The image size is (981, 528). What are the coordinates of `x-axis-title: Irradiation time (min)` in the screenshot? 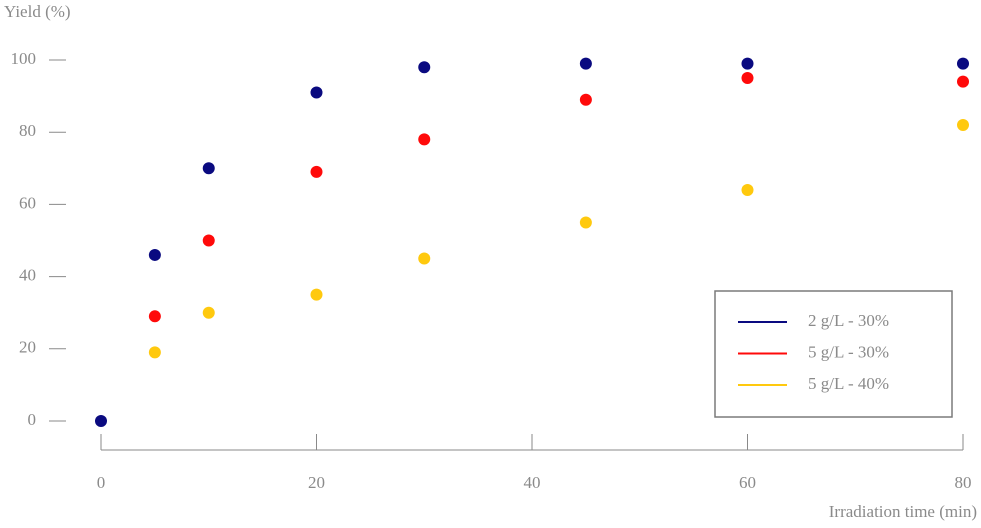 It's located at (903, 511).